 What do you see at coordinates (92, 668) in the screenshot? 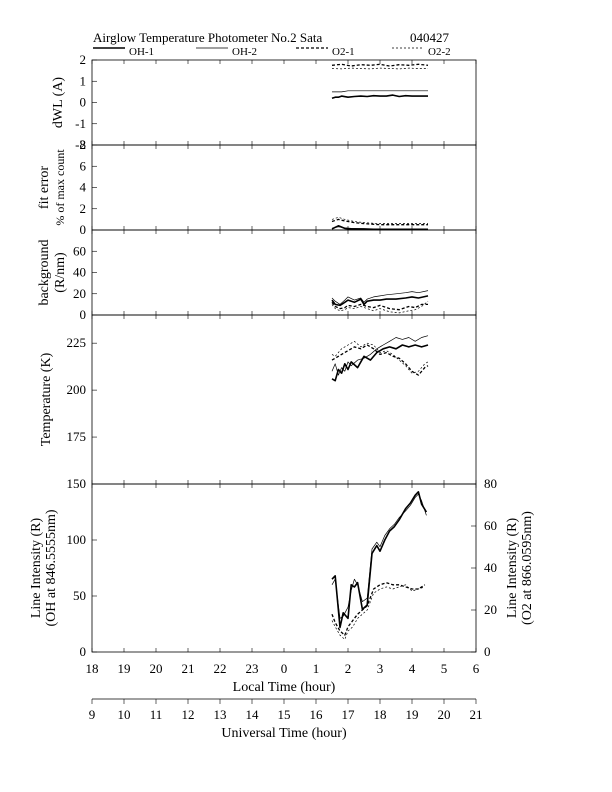
I see `local-time-tick-label: 18` at bounding box center [92, 668].